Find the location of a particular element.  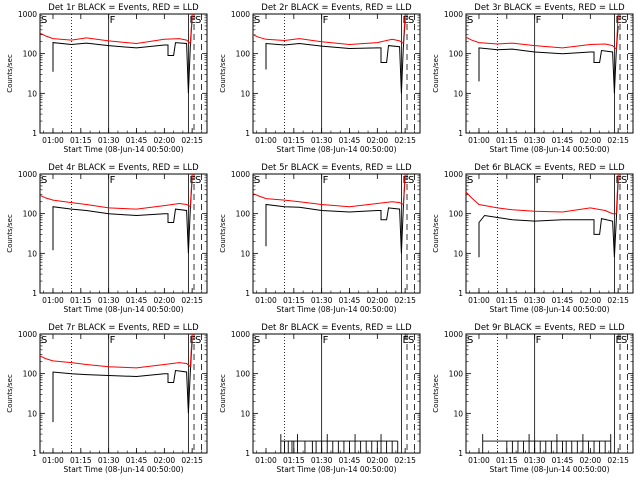

chart-title: Det 3r BLACK = Events, RED = LLD is located at coordinates (549, 8).